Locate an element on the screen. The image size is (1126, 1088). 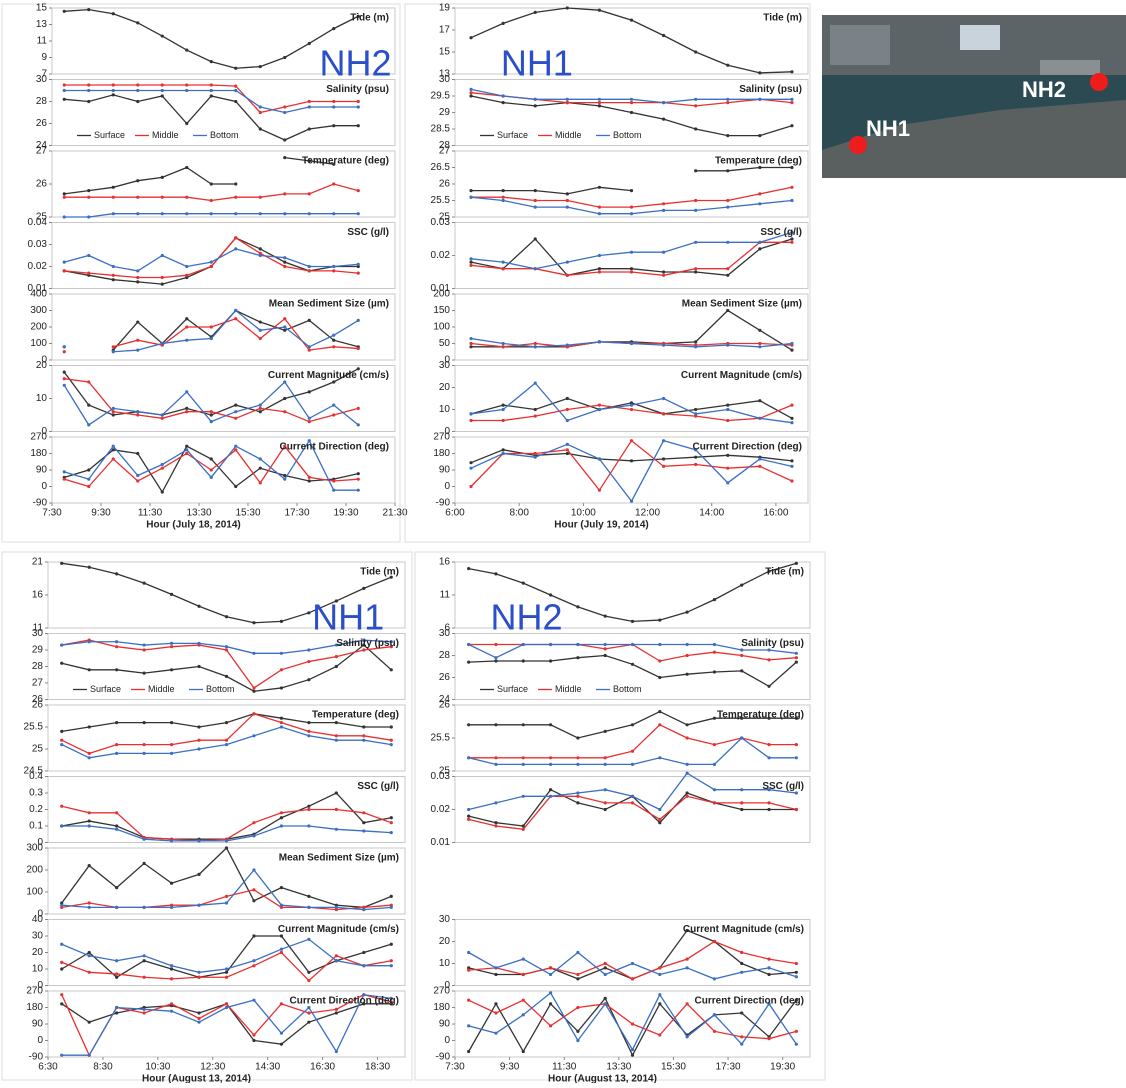
y-tick-label: 11 is located at coordinates (445, 595).